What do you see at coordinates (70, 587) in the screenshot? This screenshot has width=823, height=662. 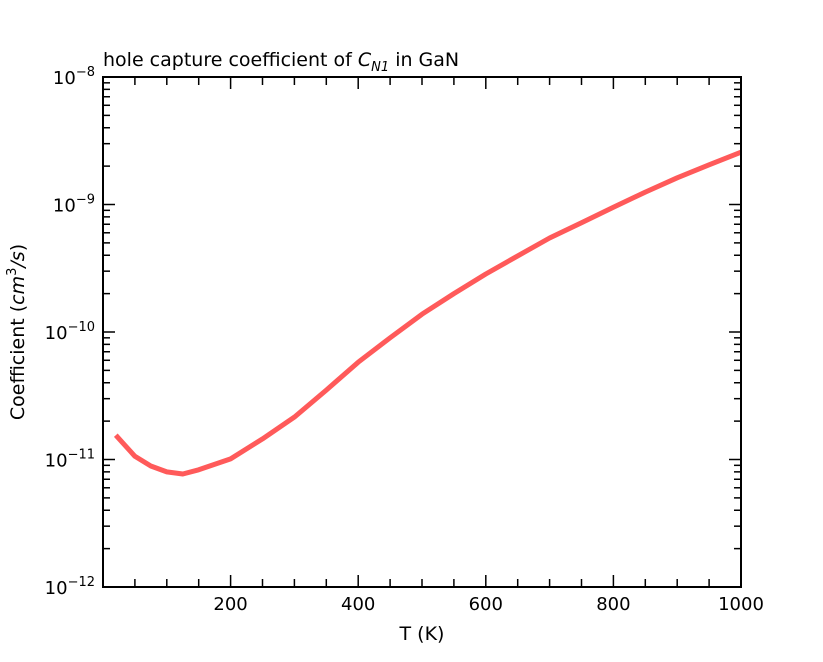 I see `y-tick-label: 10⁻¹²` at bounding box center [70, 587].